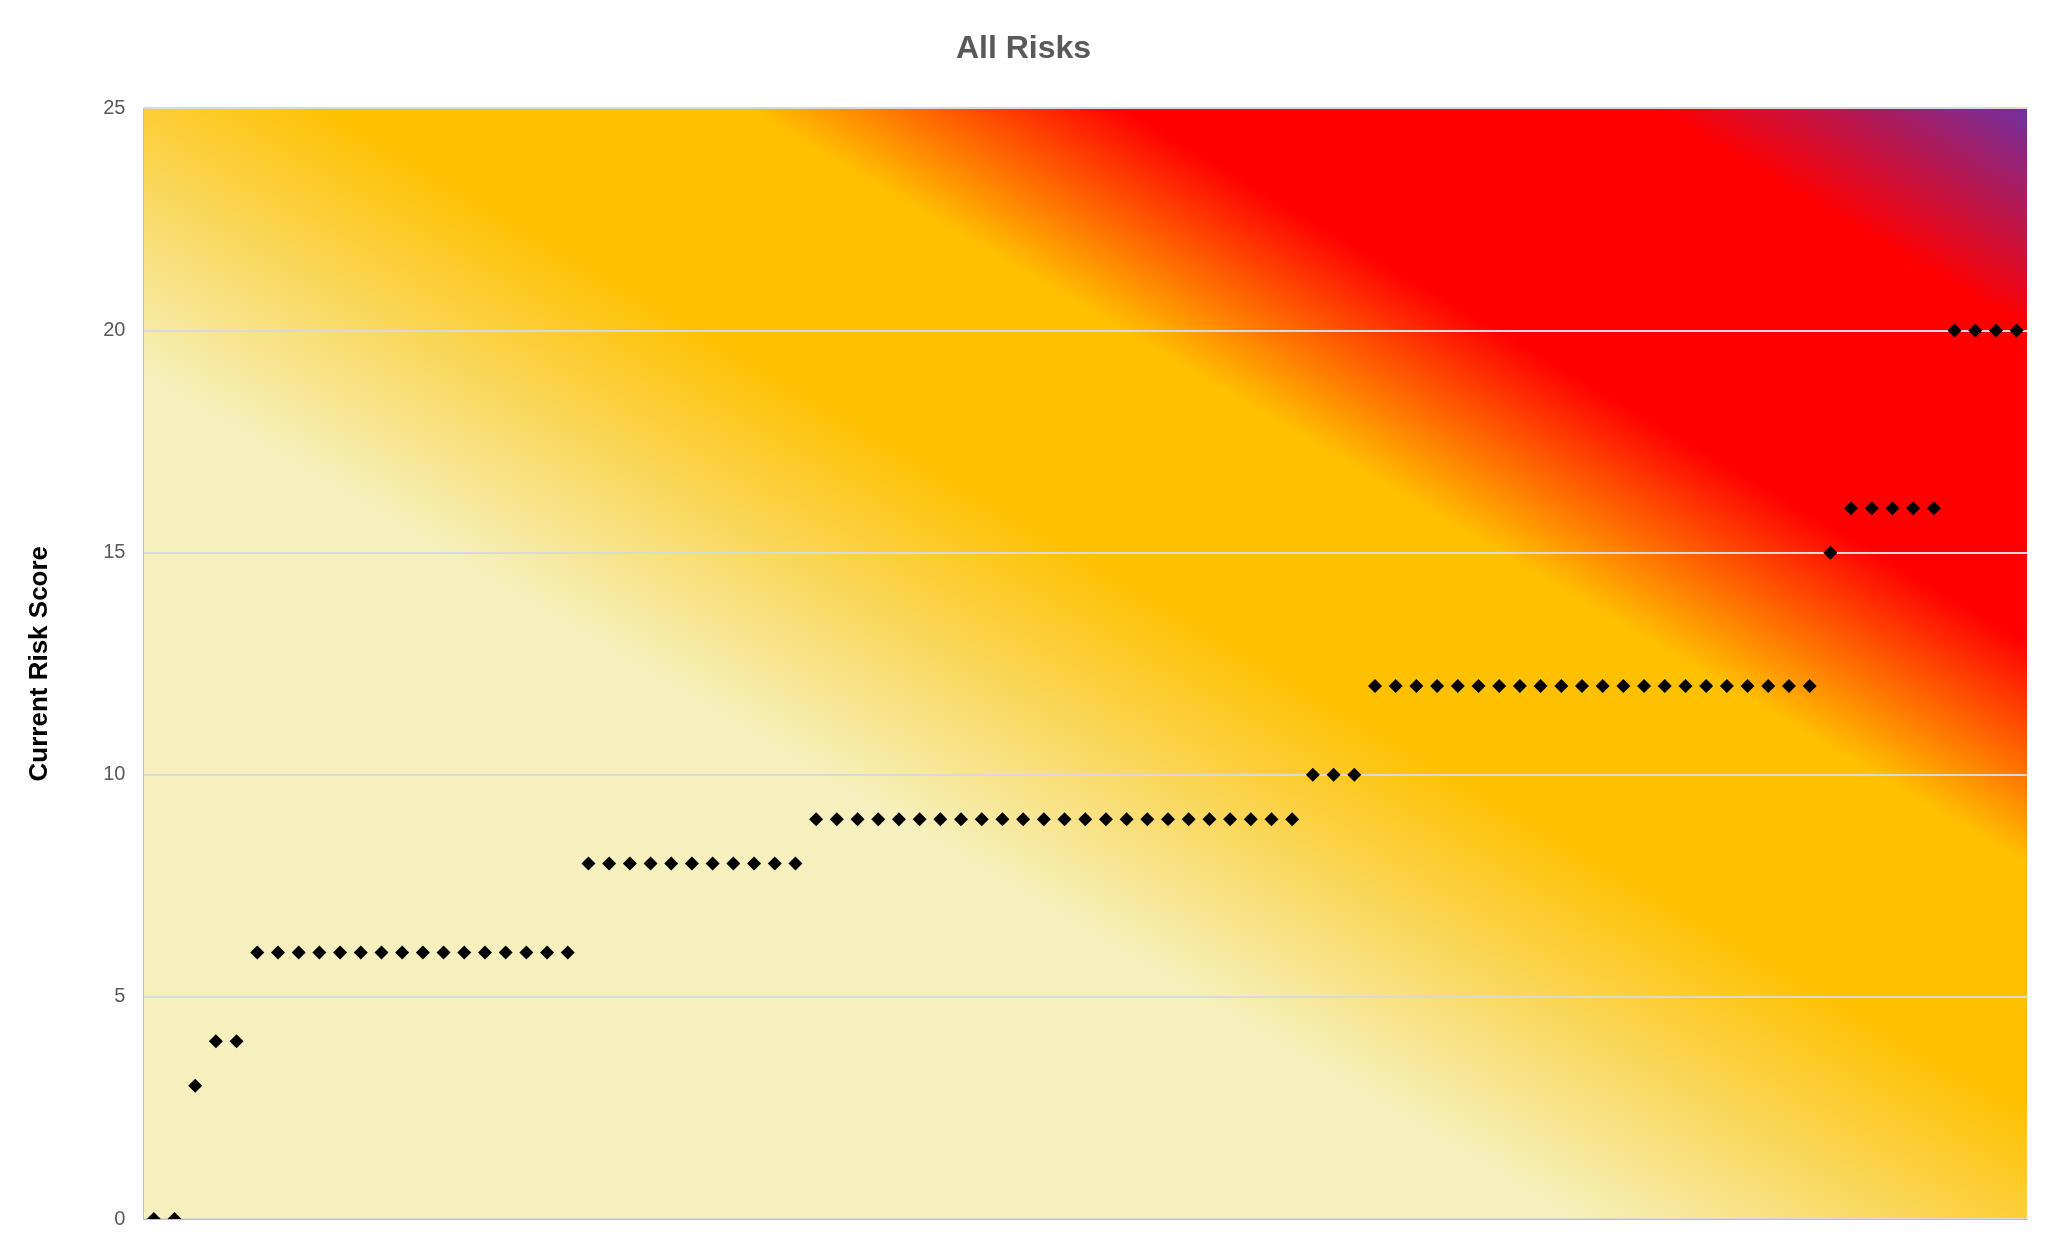 The height and width of the screenshot is (1249, 2067). Describe the element at coordinates (120, 1217) in the screenshot. I see `y-tick-label: 0` at that location.